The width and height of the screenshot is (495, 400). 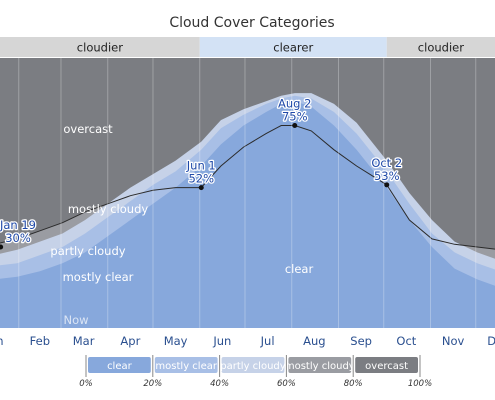 What do you see at coordinates (201, 166) in the screenshot?
I see `annotation-date-jun-1: Jun 1` at bounding box center [201, 166].